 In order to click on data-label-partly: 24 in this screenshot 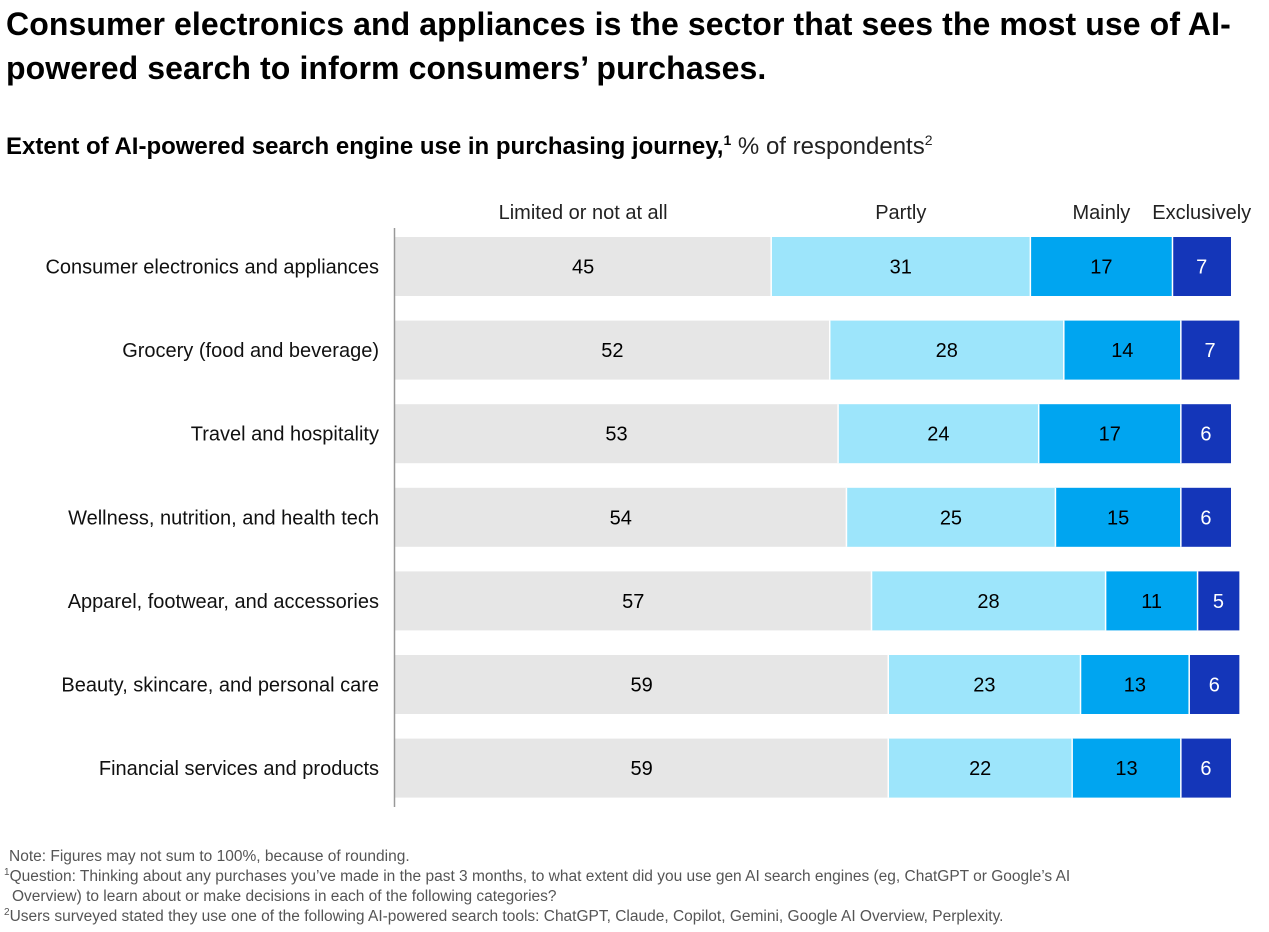, I will do `click(938, 435)`.